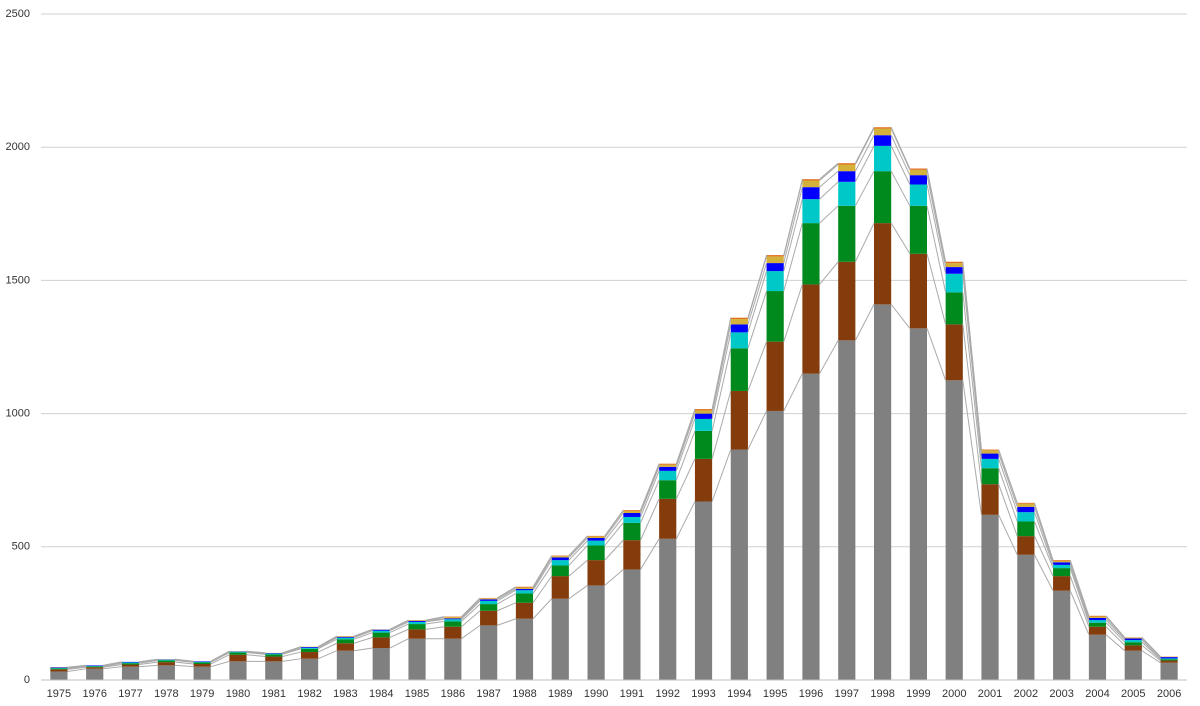 The width and height of the screenshot is (1200, 706). Describe the element at coordinates (18, 414) in the screenshot. I see `y-tick-label: 1000` at that location.